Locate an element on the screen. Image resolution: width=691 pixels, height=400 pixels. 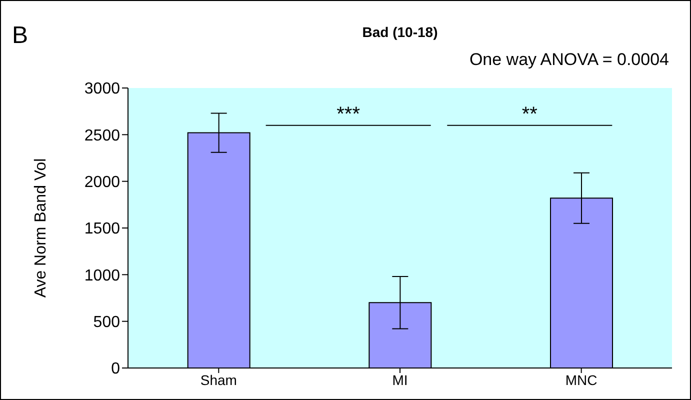
y-tick-label: 500 is located at coordinates (106, 323).